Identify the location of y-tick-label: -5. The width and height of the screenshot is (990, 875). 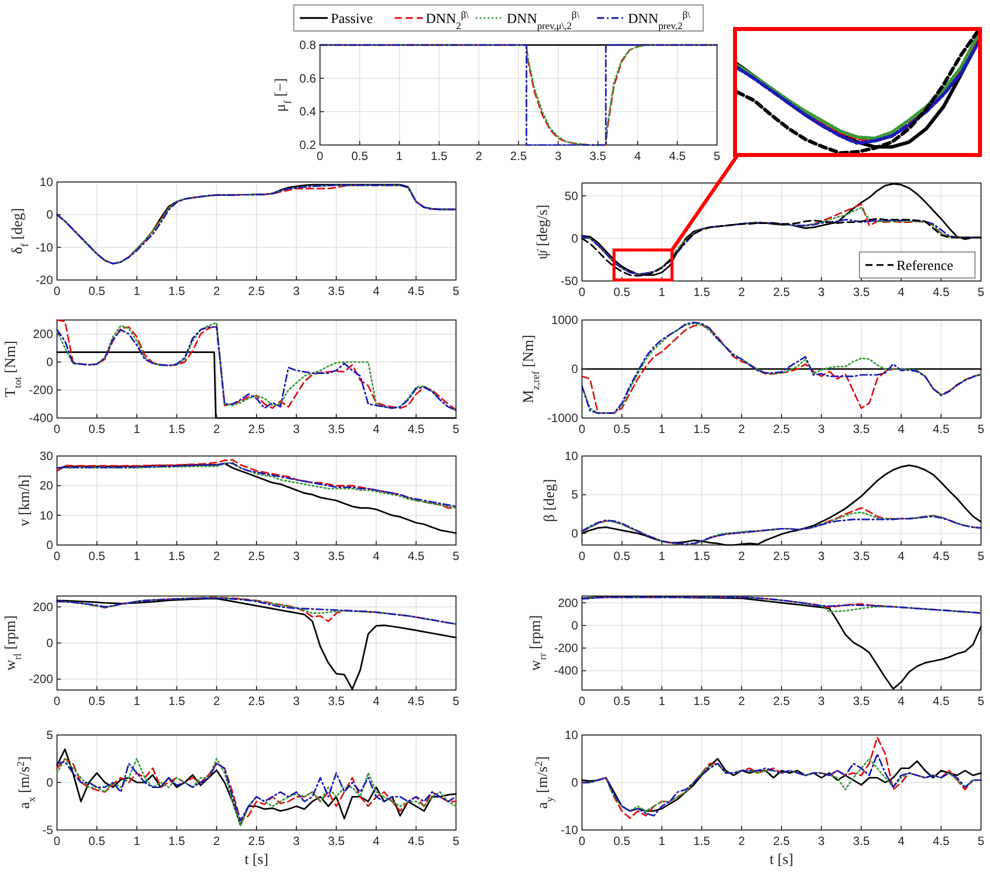
(48, 830).